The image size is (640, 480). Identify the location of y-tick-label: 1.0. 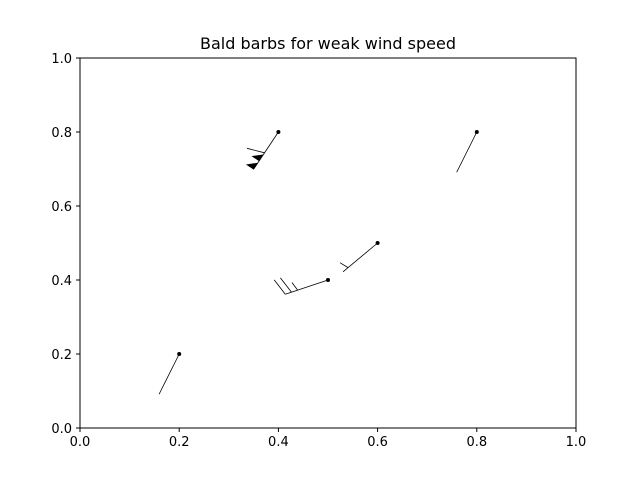
(61, 59).